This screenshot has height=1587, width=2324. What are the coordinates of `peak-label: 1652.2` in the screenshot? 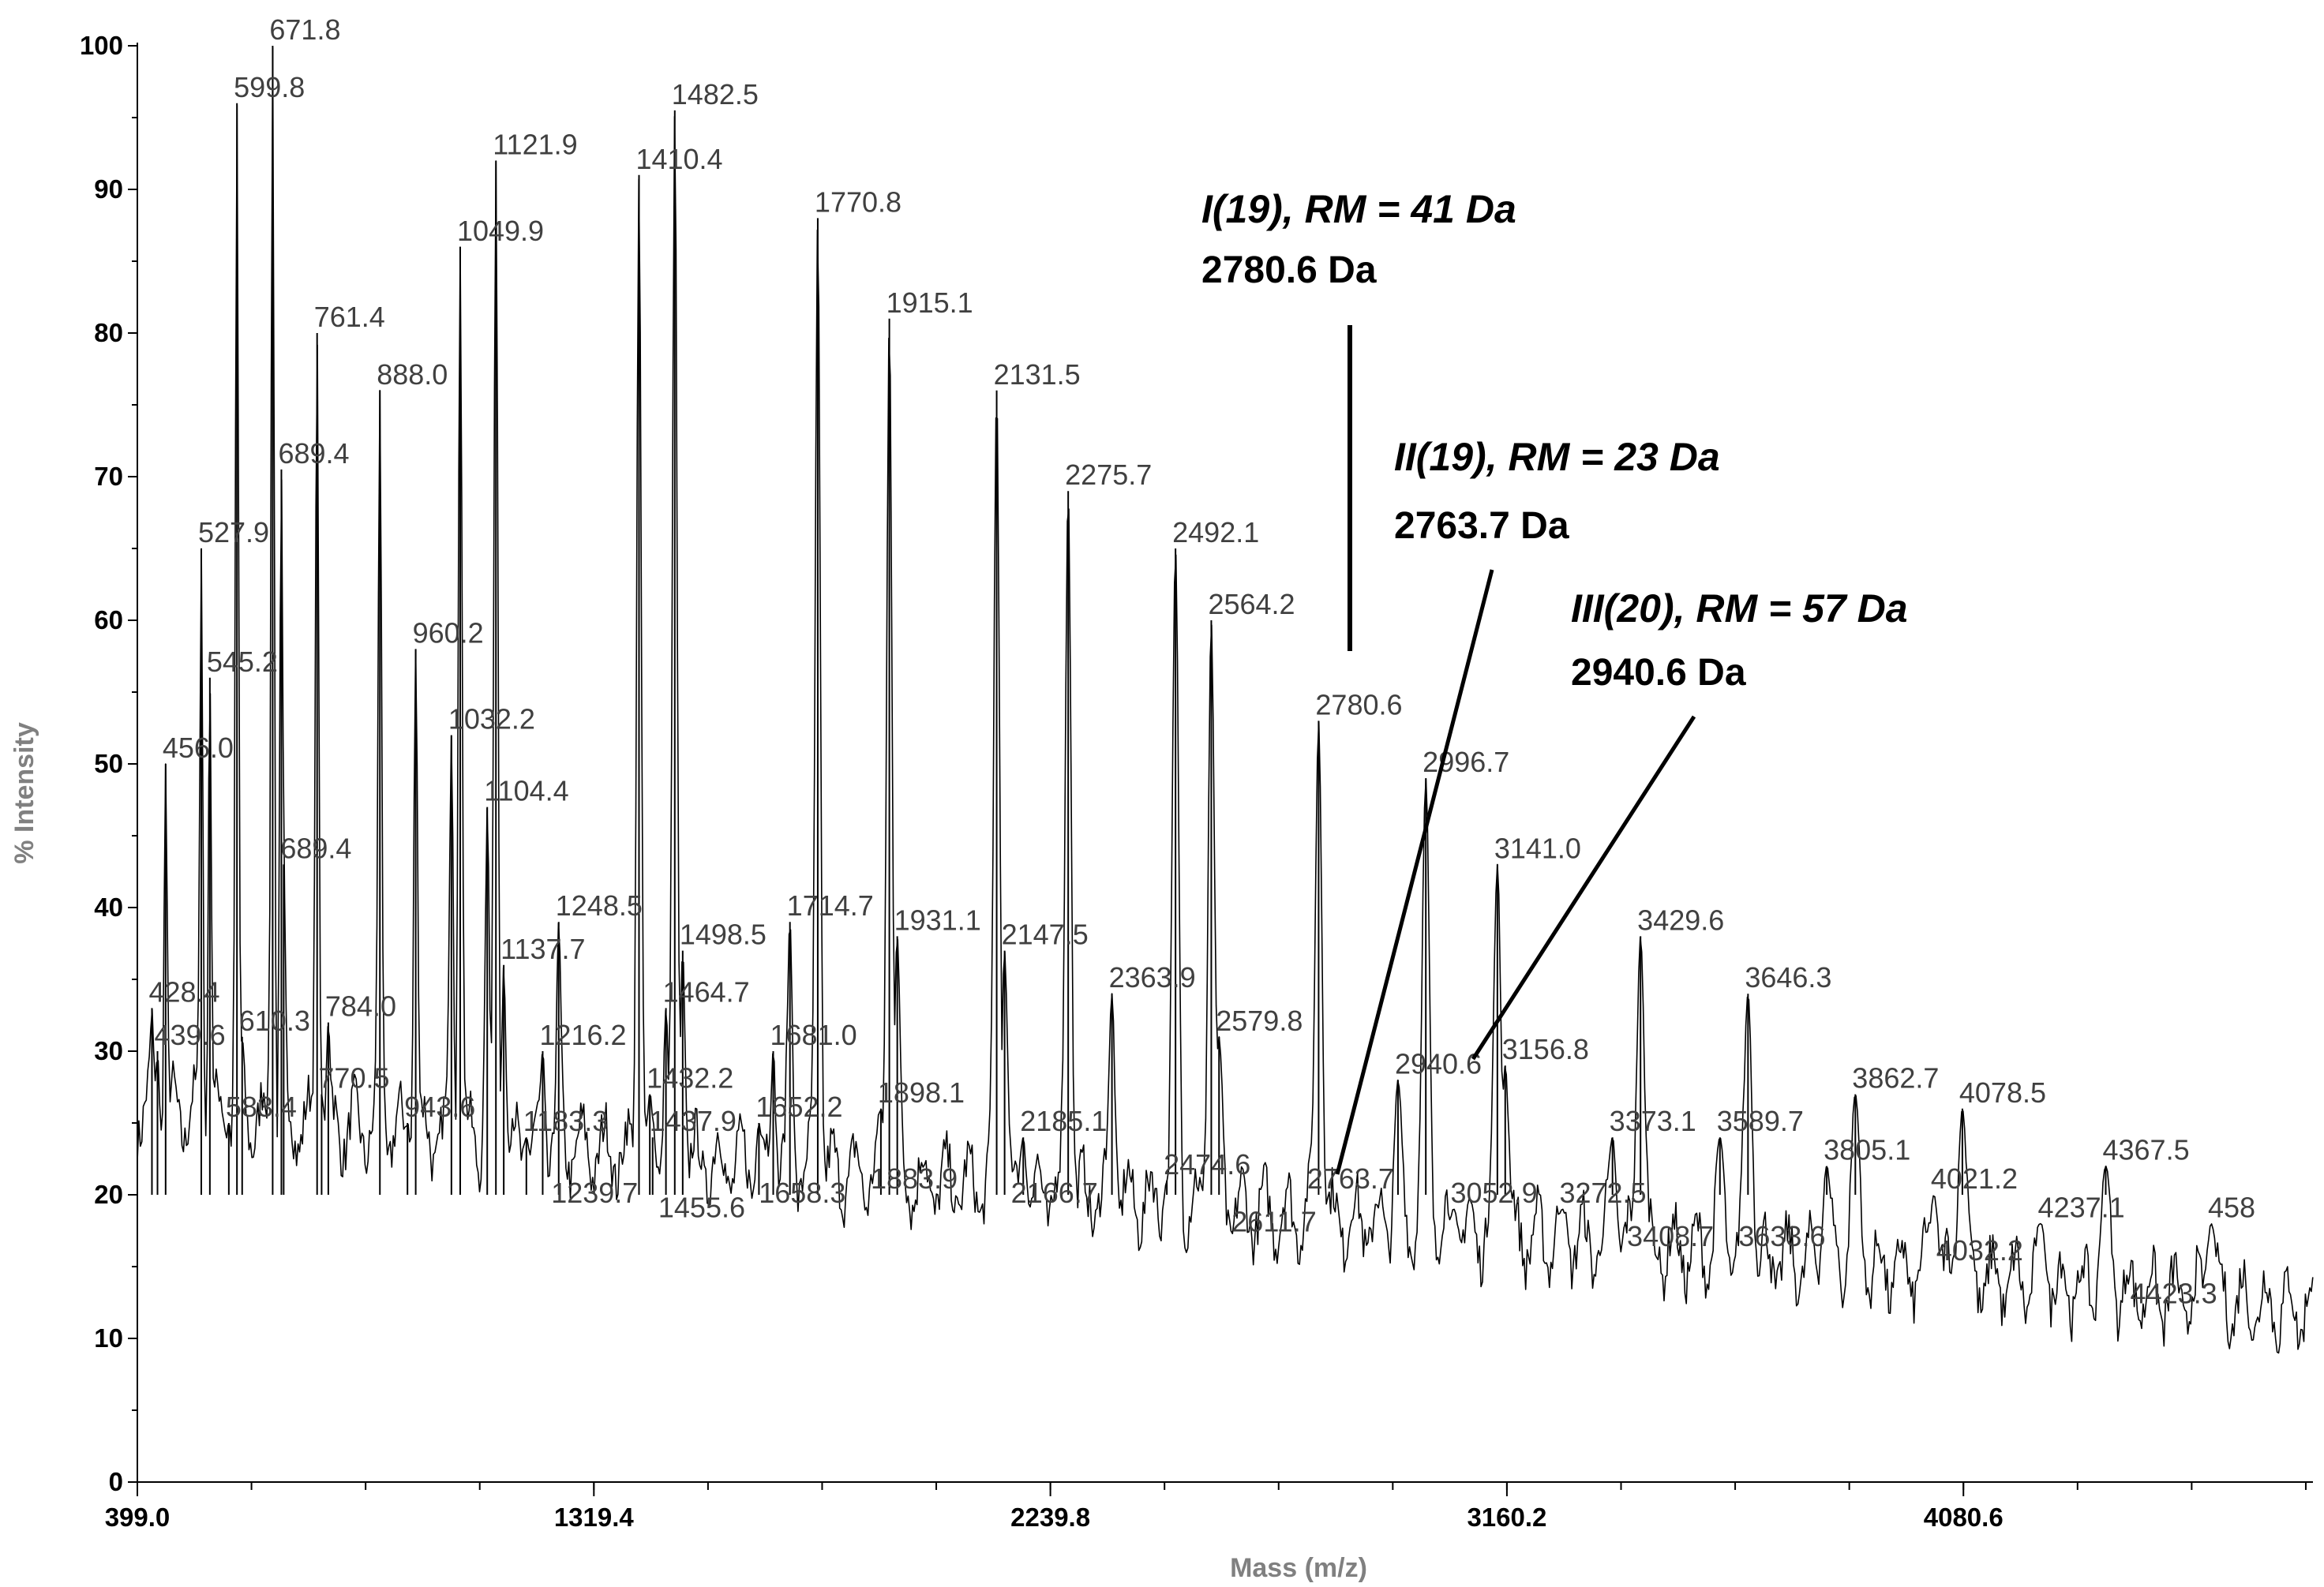 It's located at (798, 1107).